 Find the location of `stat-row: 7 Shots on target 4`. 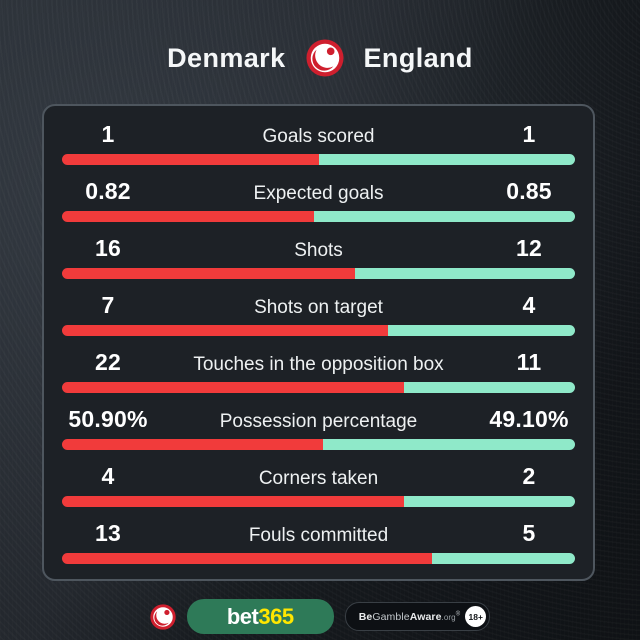

stat-row: 7 Shots on target 4 is located at coordinates (318, 313).